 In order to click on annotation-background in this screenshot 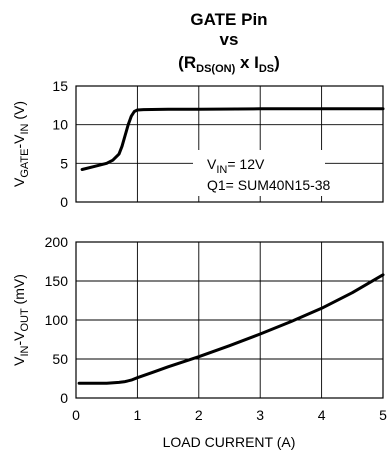, I will do `click(259, 173)`.